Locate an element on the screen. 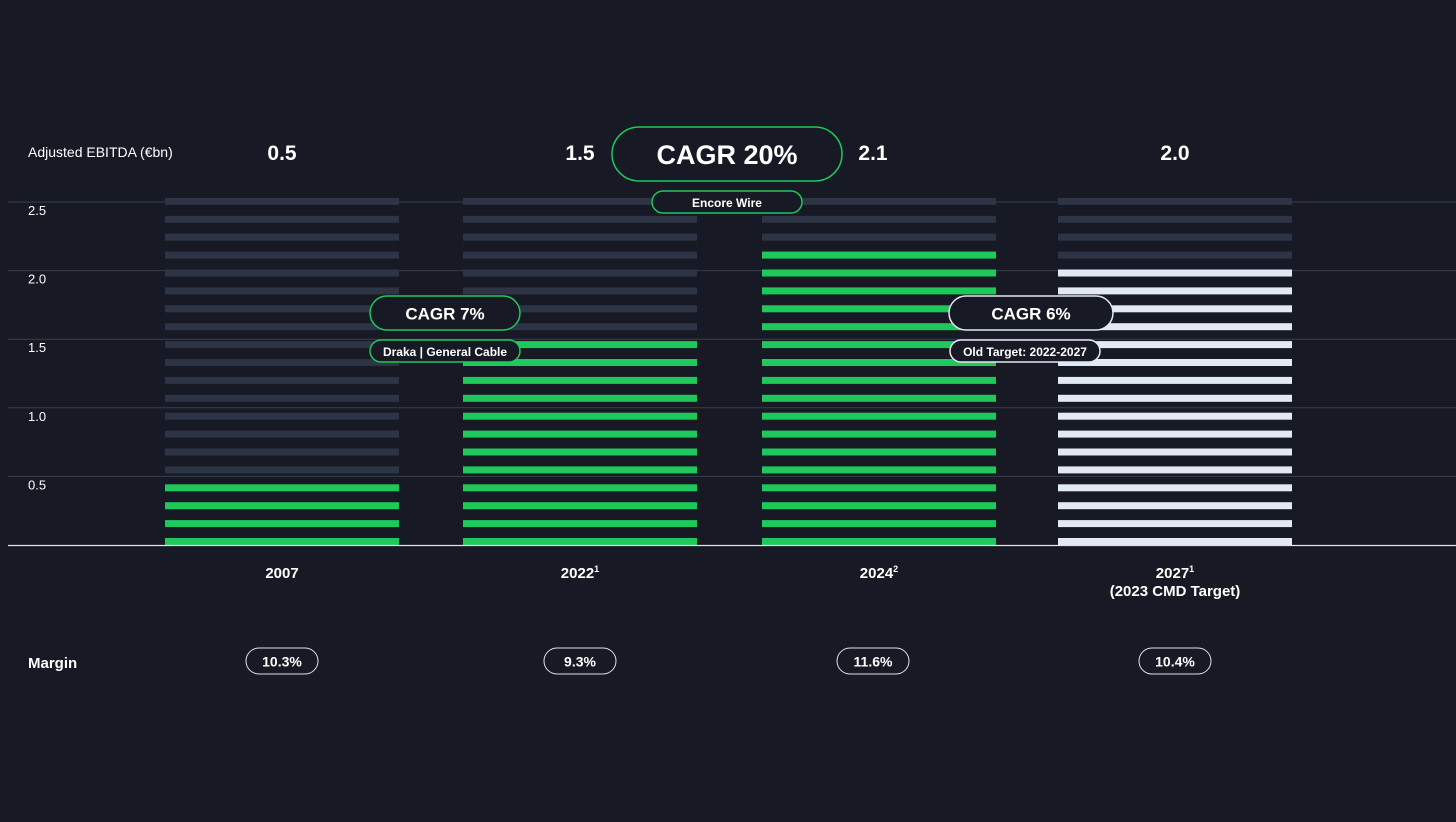 The height and width of the screenshot is (822, 1456). margin-value: 10.3% is located at coordinates (282, 662).